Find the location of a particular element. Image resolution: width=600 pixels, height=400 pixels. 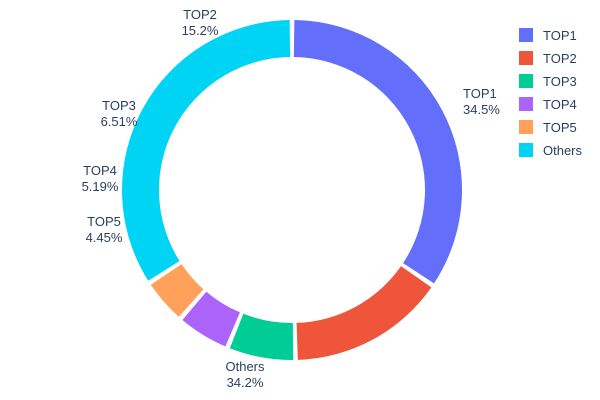

pie-slice-top3 is located at coordinates (261, 337).